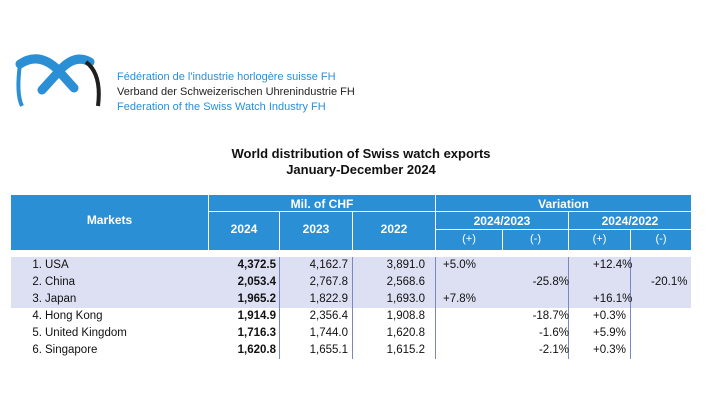 The image size is (722, 400). Describe the element at coordinates (37, 333) in the screenshot. I see `row-rank: 5.` at that location.